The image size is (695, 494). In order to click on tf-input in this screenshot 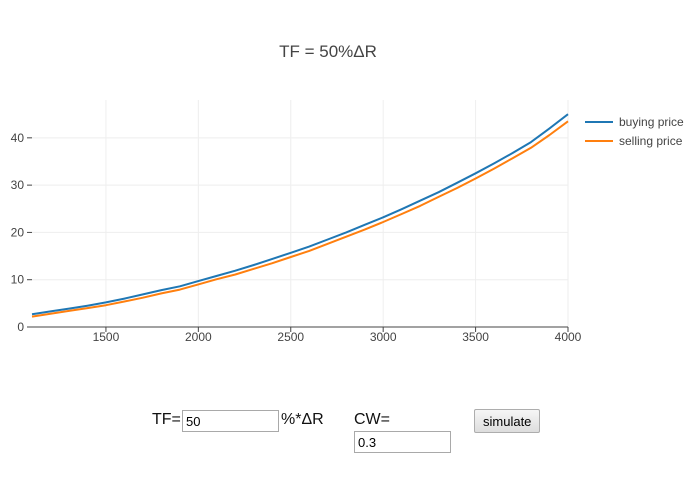, I will do `click(230, 421)`.